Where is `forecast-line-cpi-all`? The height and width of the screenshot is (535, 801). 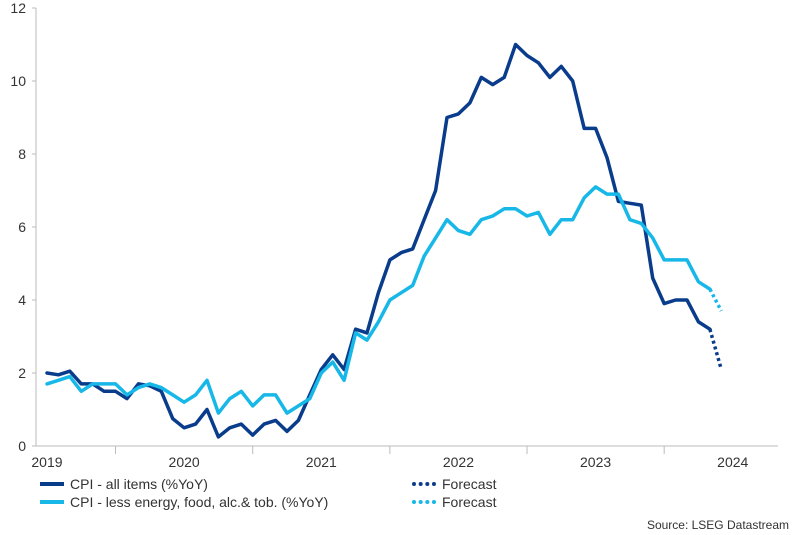
forecast-line-cpi-all is located at coordinates (715, 349).